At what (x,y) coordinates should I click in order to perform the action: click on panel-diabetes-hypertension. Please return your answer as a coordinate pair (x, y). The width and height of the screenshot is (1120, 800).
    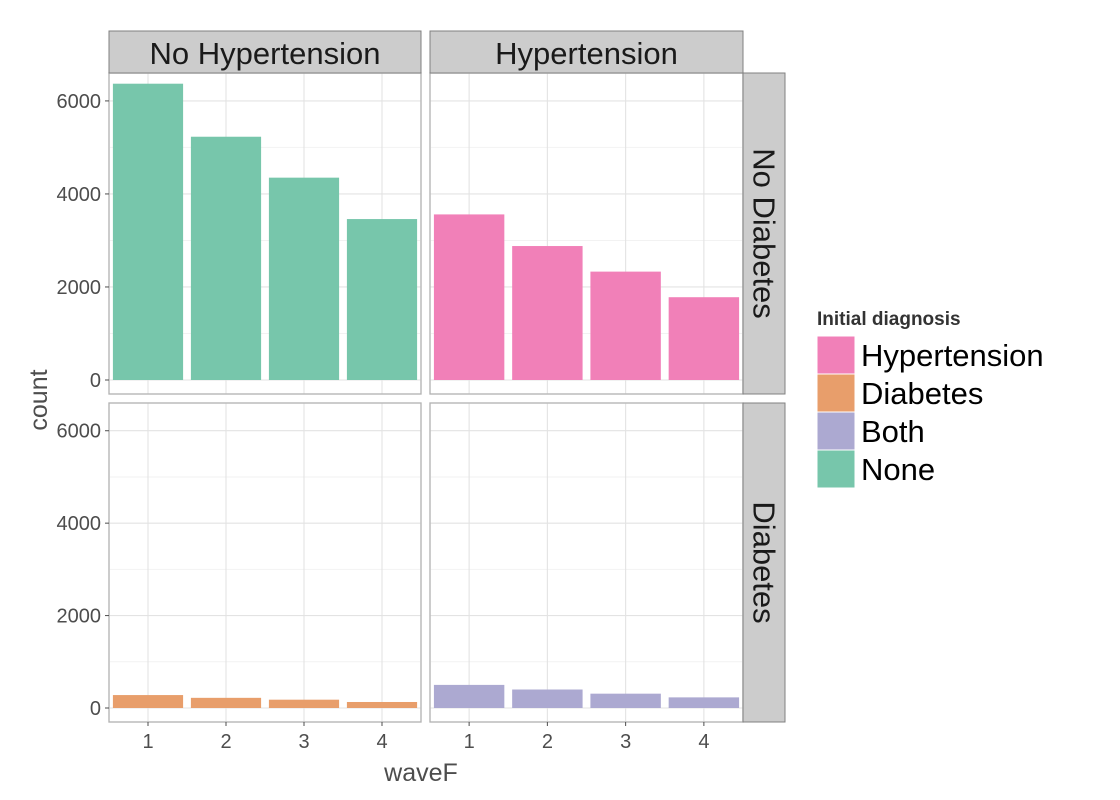
    Looking at the image, I should click on (586, 562).